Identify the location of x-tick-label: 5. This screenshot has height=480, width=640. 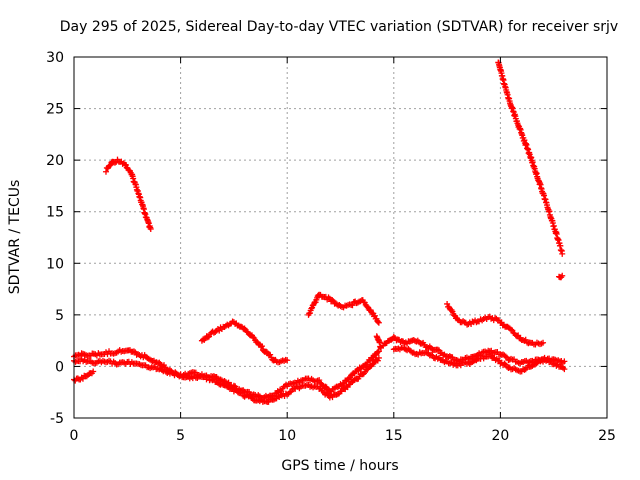
(180, 436).